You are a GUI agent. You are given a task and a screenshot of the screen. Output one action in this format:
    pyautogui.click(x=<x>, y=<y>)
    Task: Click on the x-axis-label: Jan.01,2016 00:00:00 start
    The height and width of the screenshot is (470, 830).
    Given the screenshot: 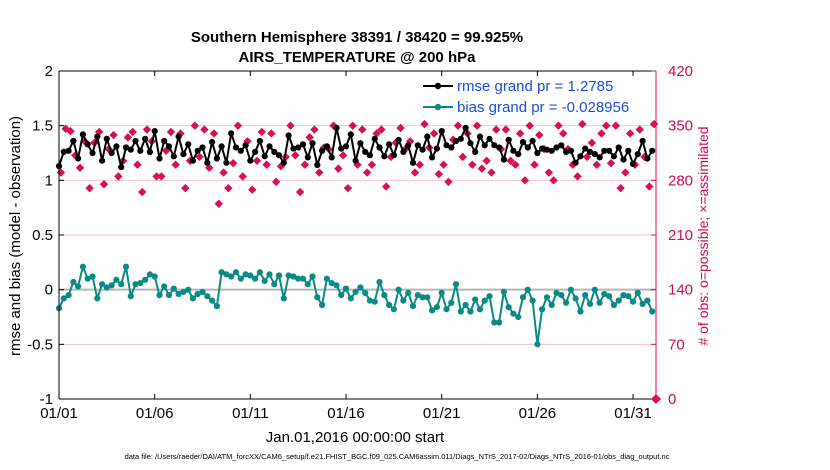 What is the action you would take?
    pyautogui.click(x=355, y=437)
    